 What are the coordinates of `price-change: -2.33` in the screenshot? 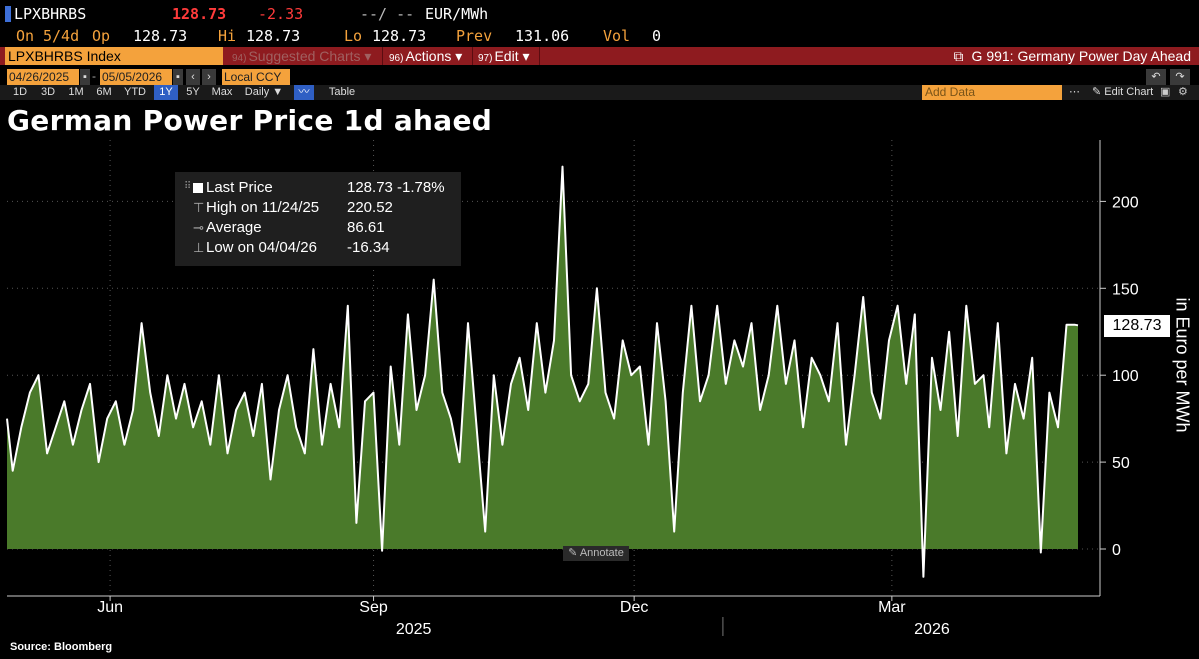 It's located at (281, 14).